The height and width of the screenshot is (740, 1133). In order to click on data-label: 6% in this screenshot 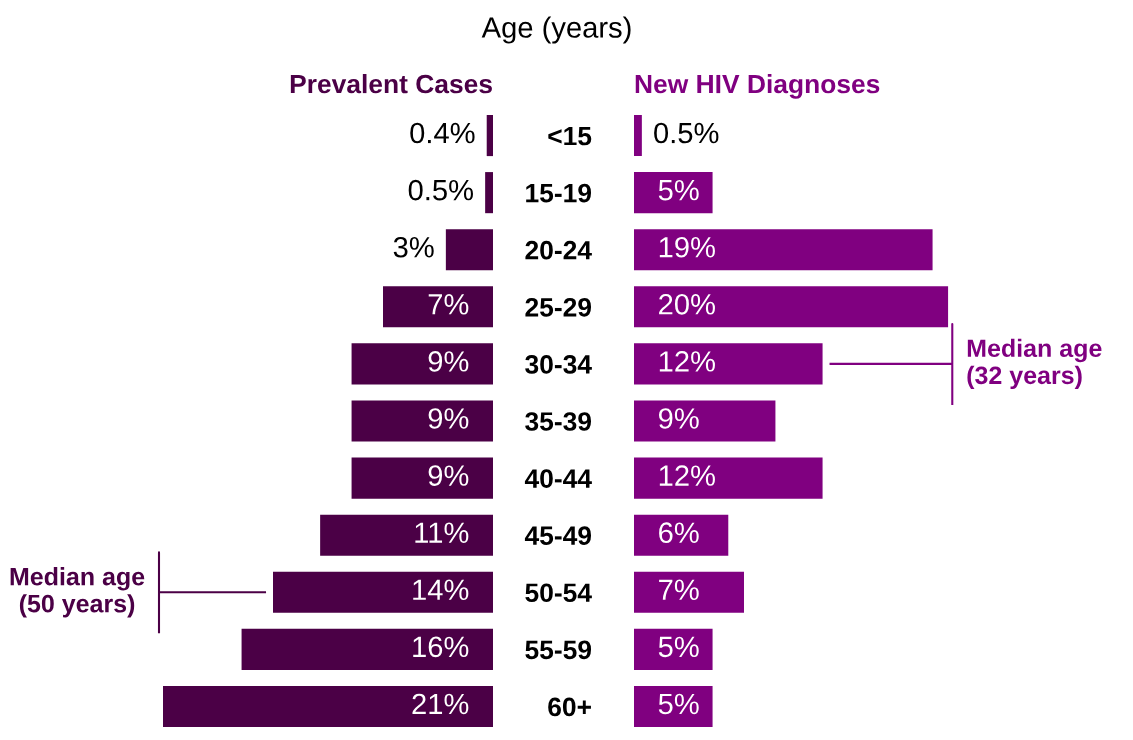, I will do `click(679, 533)`.